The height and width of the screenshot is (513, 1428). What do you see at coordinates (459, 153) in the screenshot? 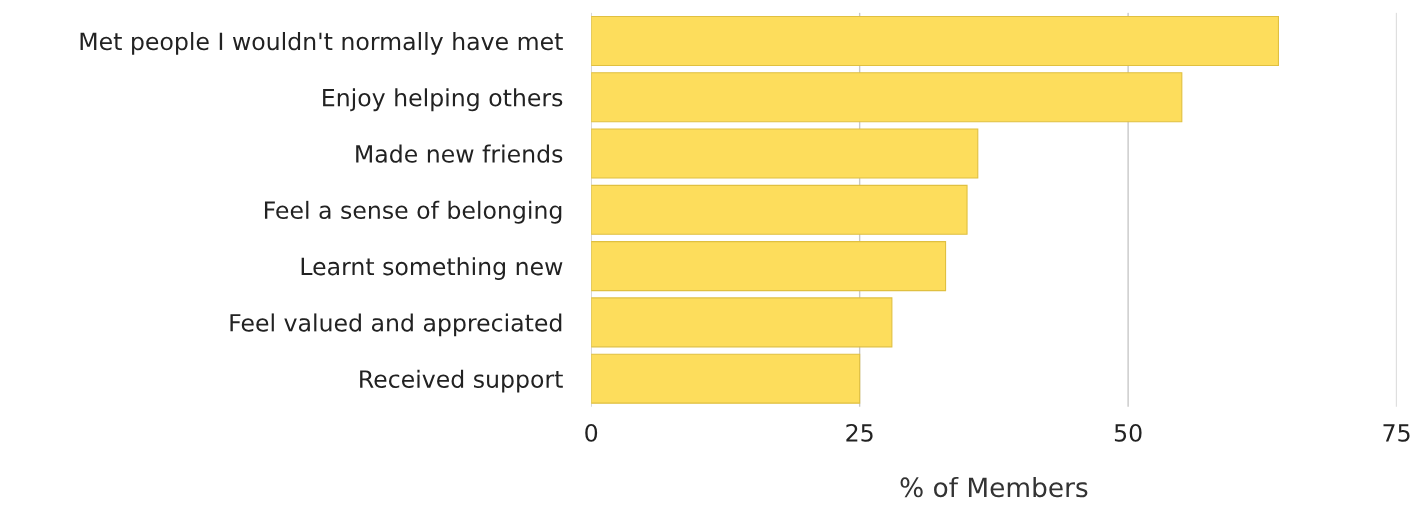
I see `y-tick-label: Made new friends` at bounding box center [459, 153].